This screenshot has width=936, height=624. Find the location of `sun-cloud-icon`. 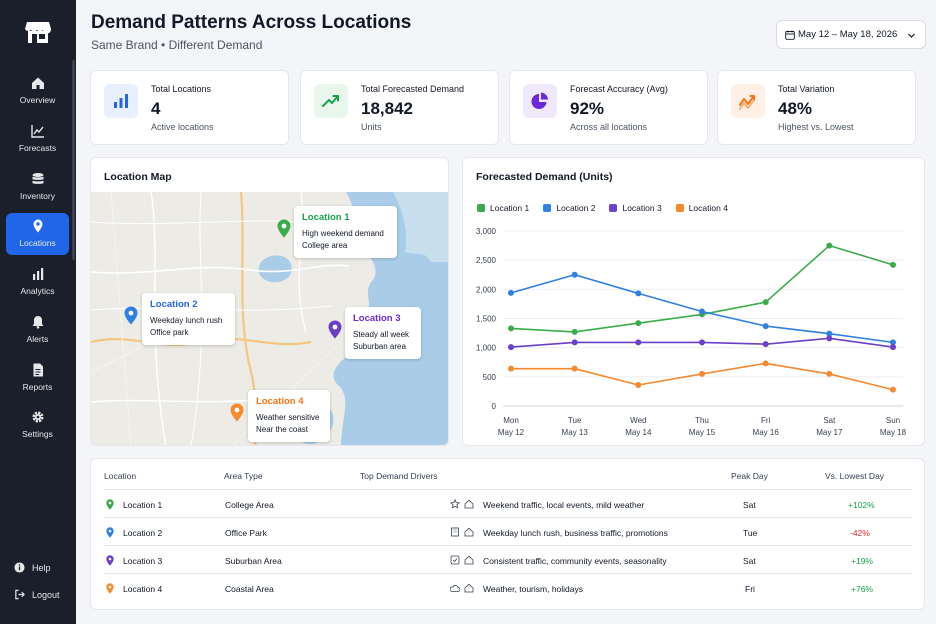

sun-cloud-icon is located at coordinates (455, 588).